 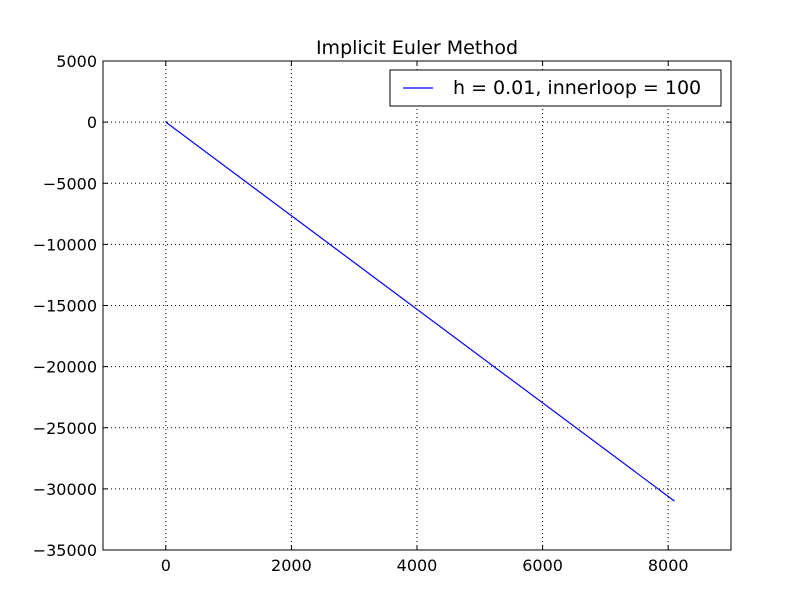 I want to click on x-tick-label: 0, so click(x=166, y=565).